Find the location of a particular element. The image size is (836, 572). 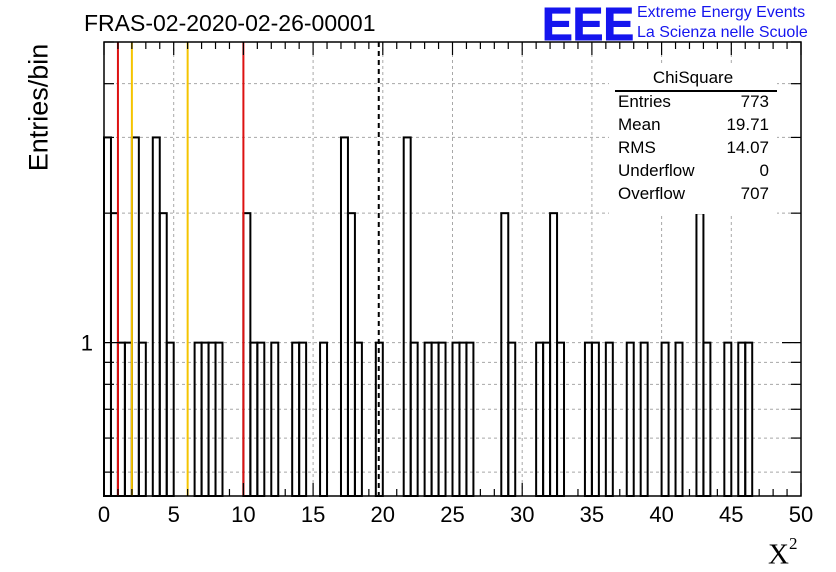

x-tick-label: 30 is located at coordinates (522, 514).